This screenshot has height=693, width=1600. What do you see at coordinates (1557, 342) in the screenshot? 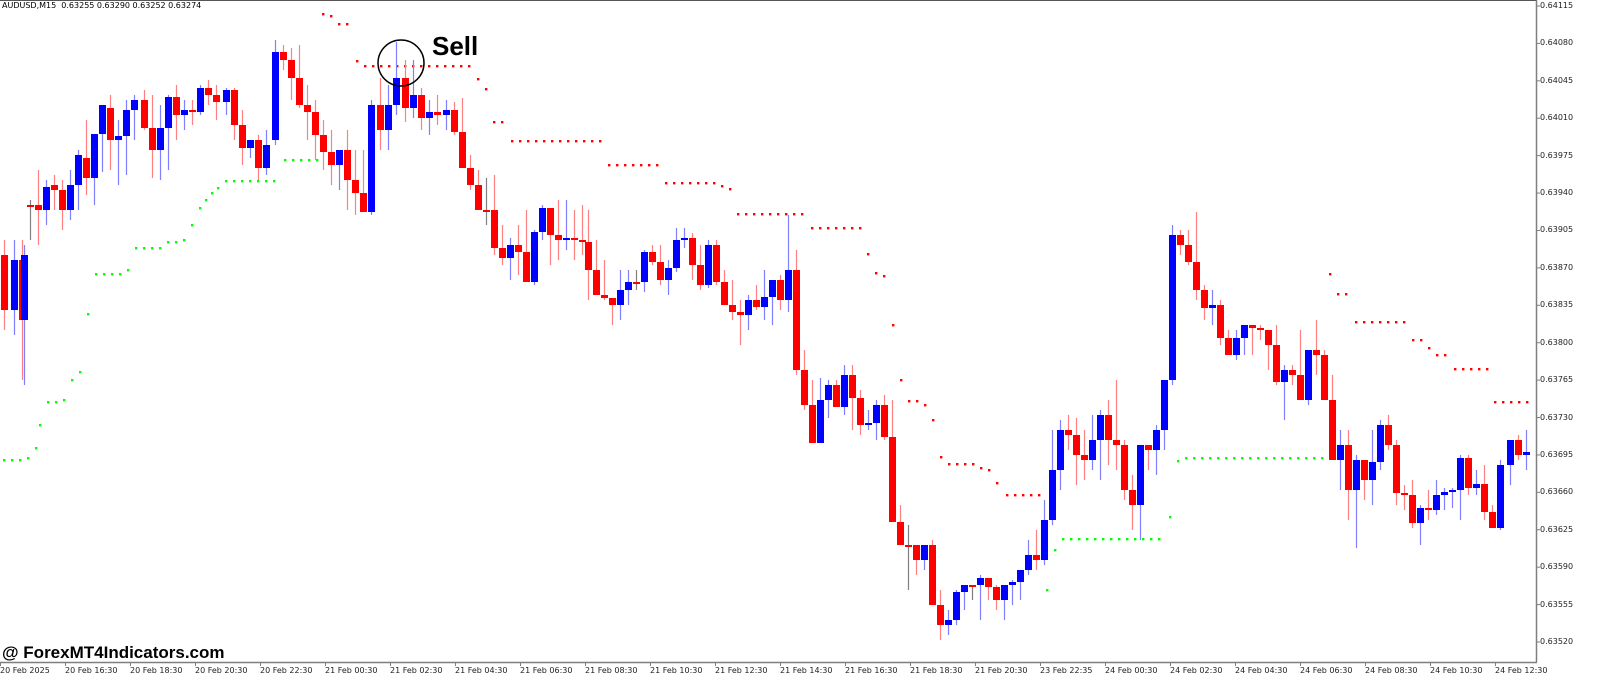
I see `price-tick-label: 0.63800` at bounding box center [1557, 342].